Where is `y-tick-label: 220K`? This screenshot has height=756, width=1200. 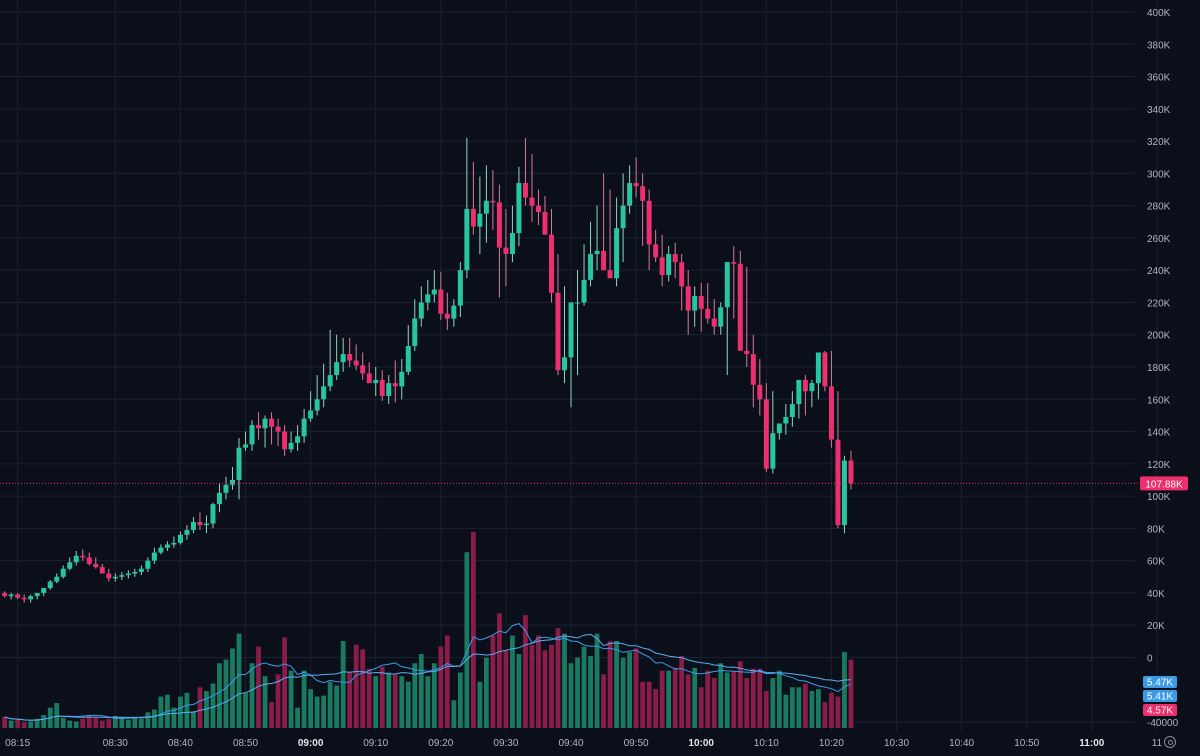
y-tick-label: 220K is located at coordinates (1159, 303).